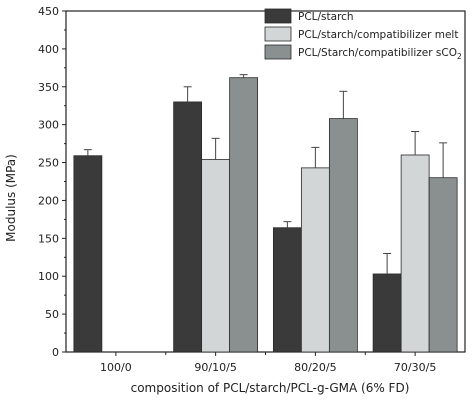 This screenshot has height=409, width=474. What do you see at coordinates (52, 314) in the screenshot?
I see `y-tick-label: 50` at bounding box center [52, 314].